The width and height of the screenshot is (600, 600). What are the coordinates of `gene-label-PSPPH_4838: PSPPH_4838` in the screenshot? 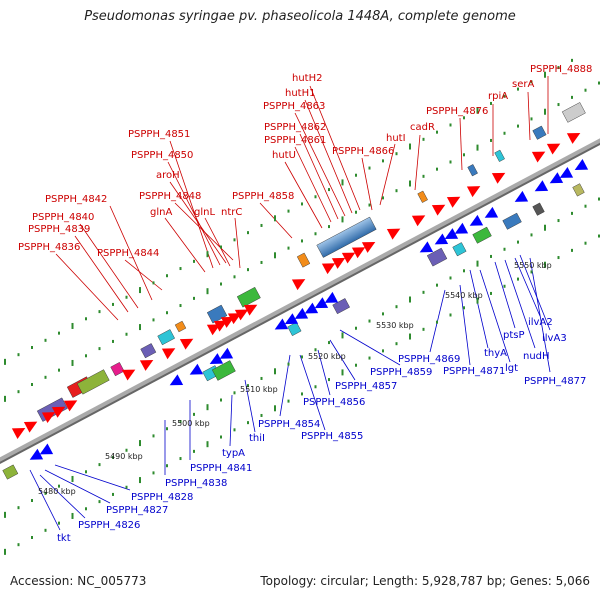 It's located at (196, 483).